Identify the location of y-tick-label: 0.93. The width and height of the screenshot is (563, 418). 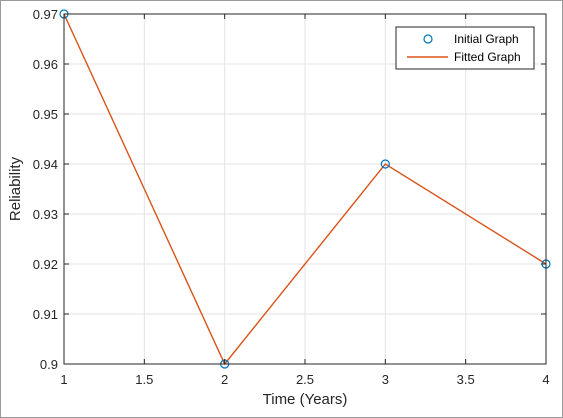
(45, 214).